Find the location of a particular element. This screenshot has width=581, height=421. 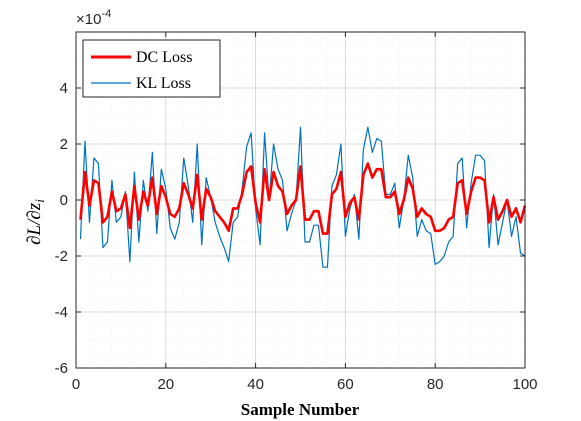

y-tick-label: -6 is located at coordinates (61, 368).